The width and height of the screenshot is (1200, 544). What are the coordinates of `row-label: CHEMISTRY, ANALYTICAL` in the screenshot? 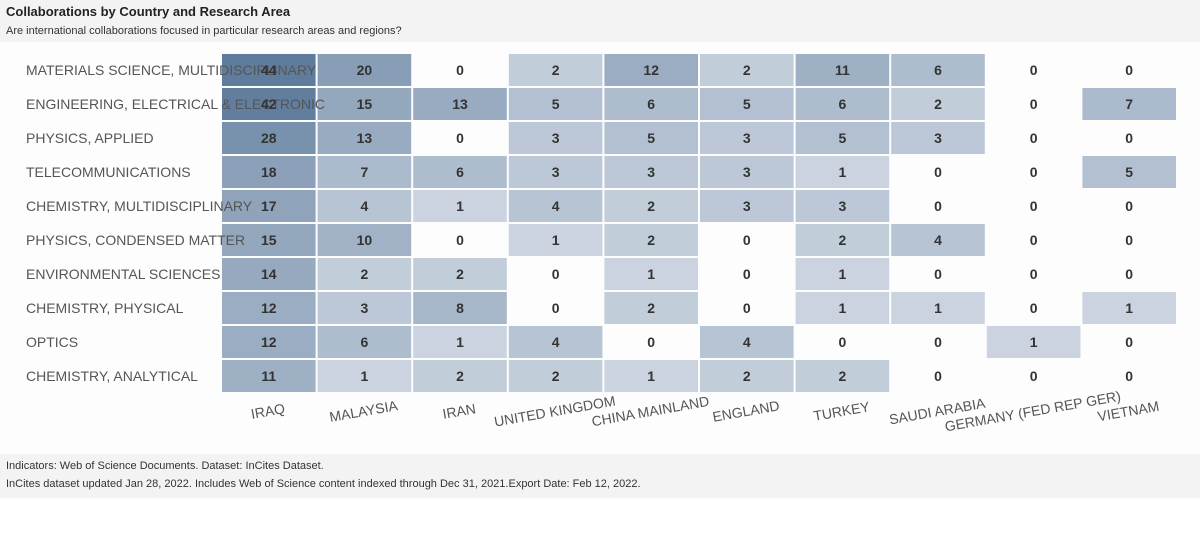 It's located at (112, 376).